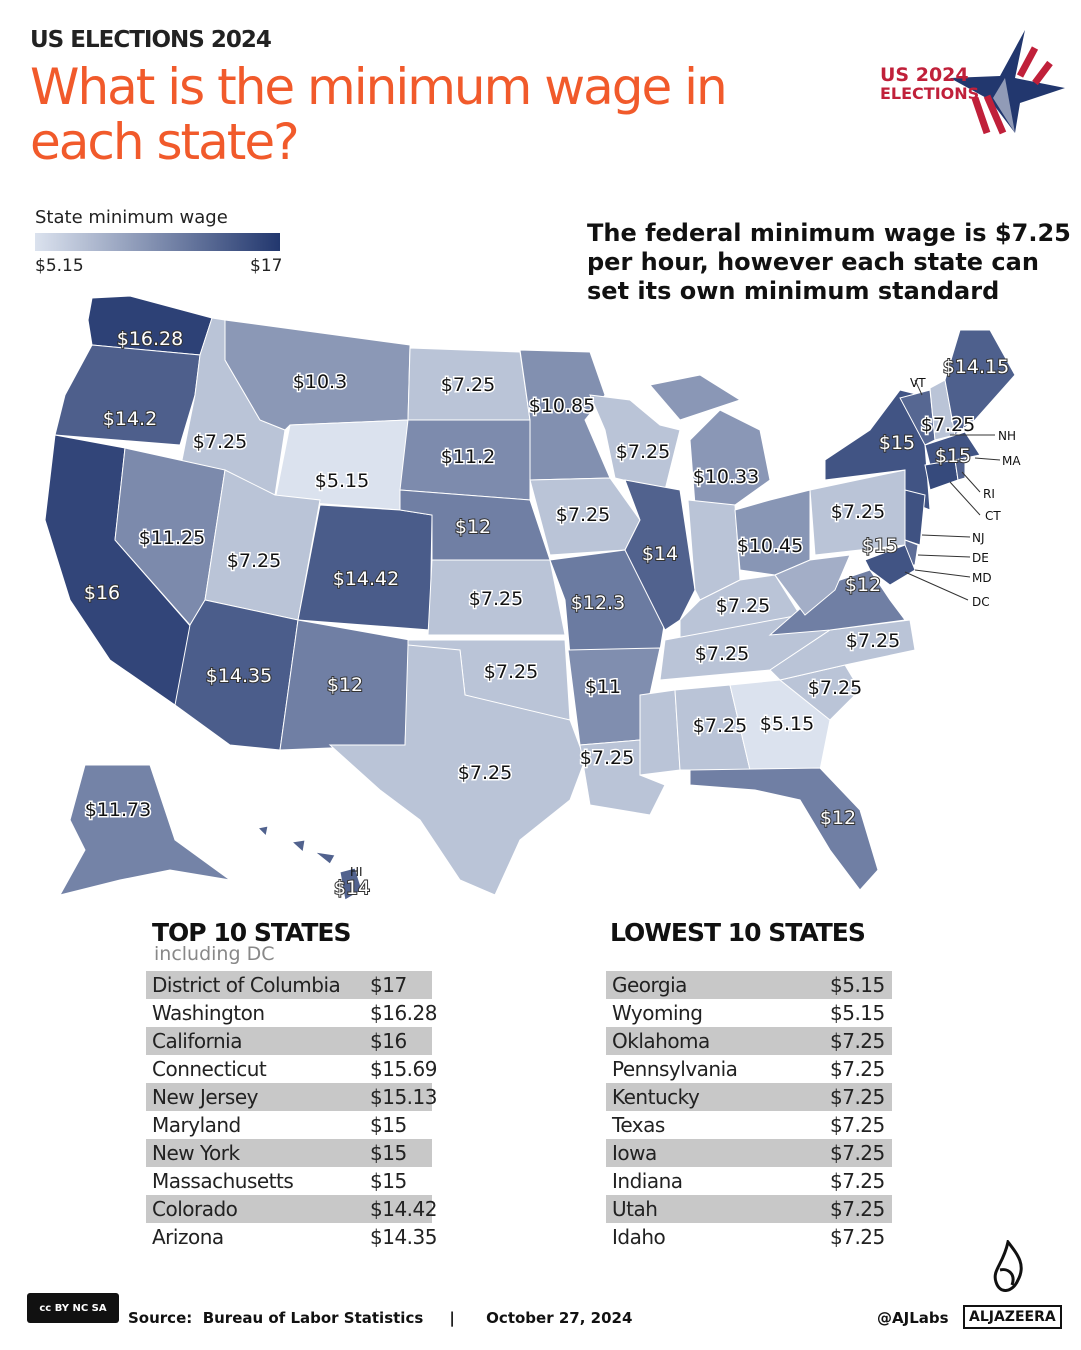  Describe the element at coordinates (73, 1308) in the screenshot. I see `creative-commons-badge: cc BY NC SA` at that location.